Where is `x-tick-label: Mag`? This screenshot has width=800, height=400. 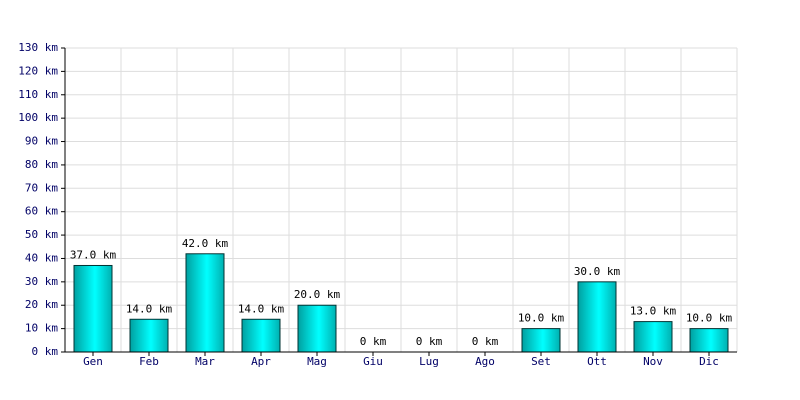
x-tick-label: Mag is located at coordinates (317, 361).